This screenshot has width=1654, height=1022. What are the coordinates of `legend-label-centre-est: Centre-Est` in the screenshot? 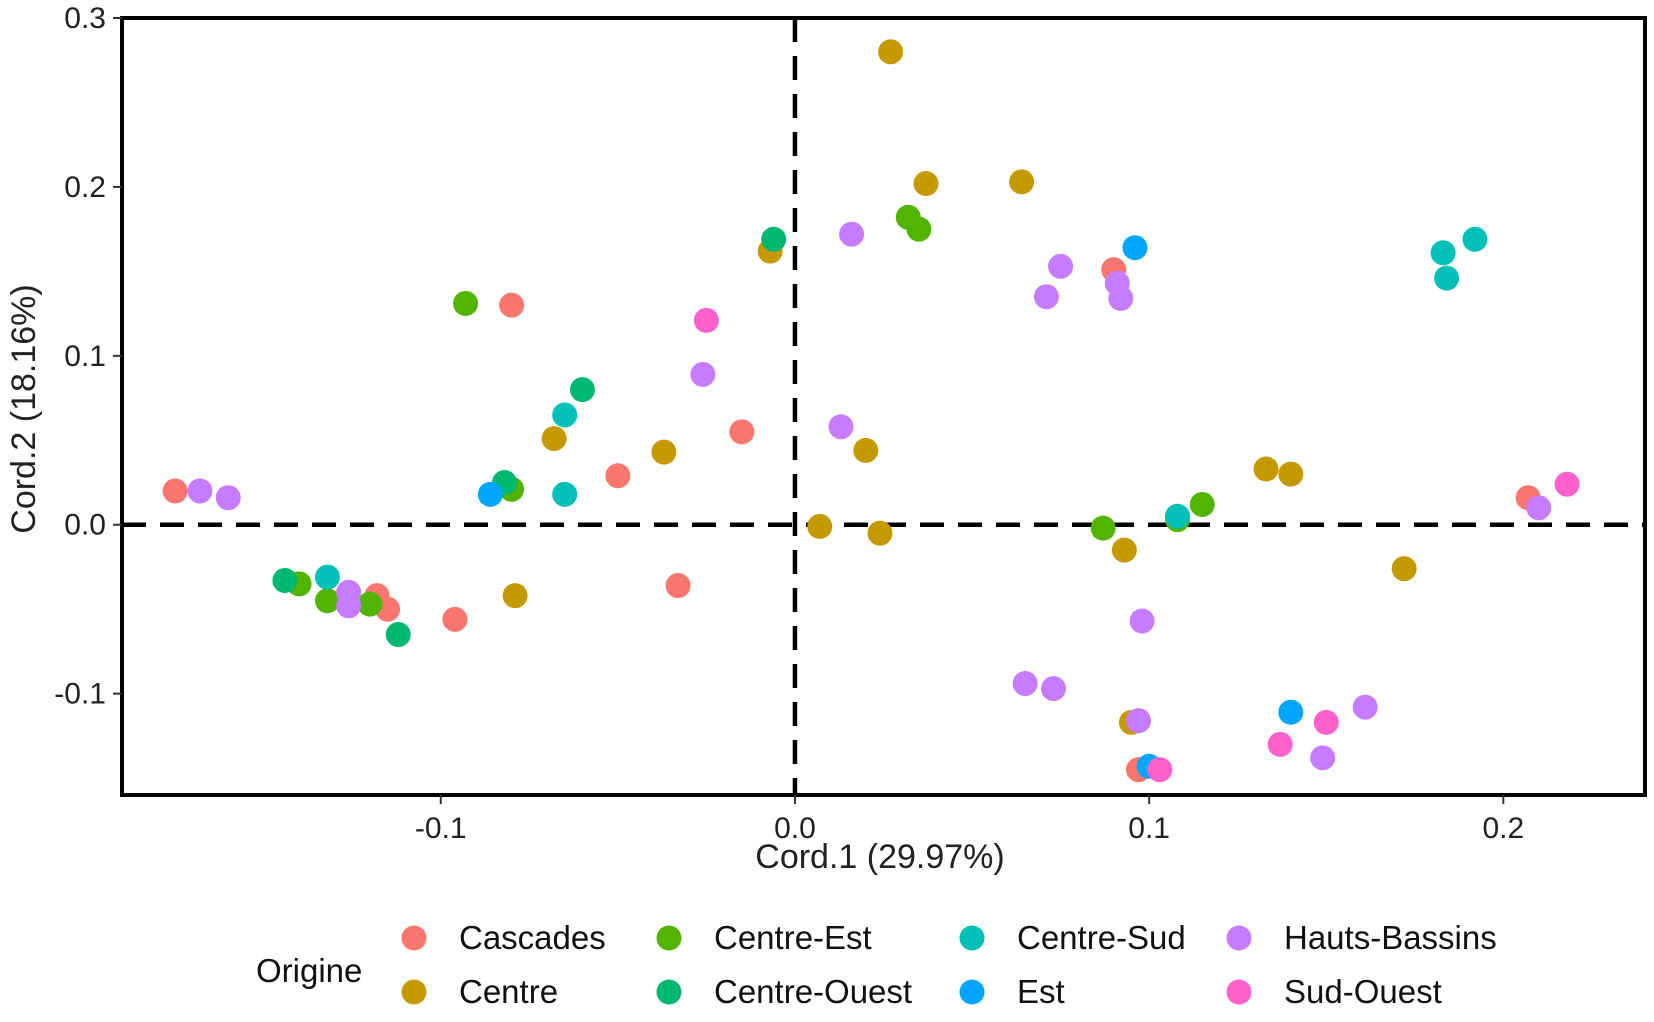 It's located at (793, 937).